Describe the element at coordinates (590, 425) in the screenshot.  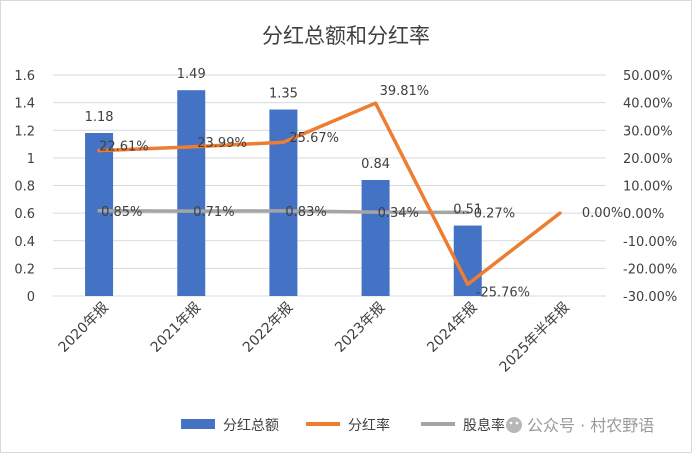
I see `watermark-text: 公众号 · 村农野语` at that location.